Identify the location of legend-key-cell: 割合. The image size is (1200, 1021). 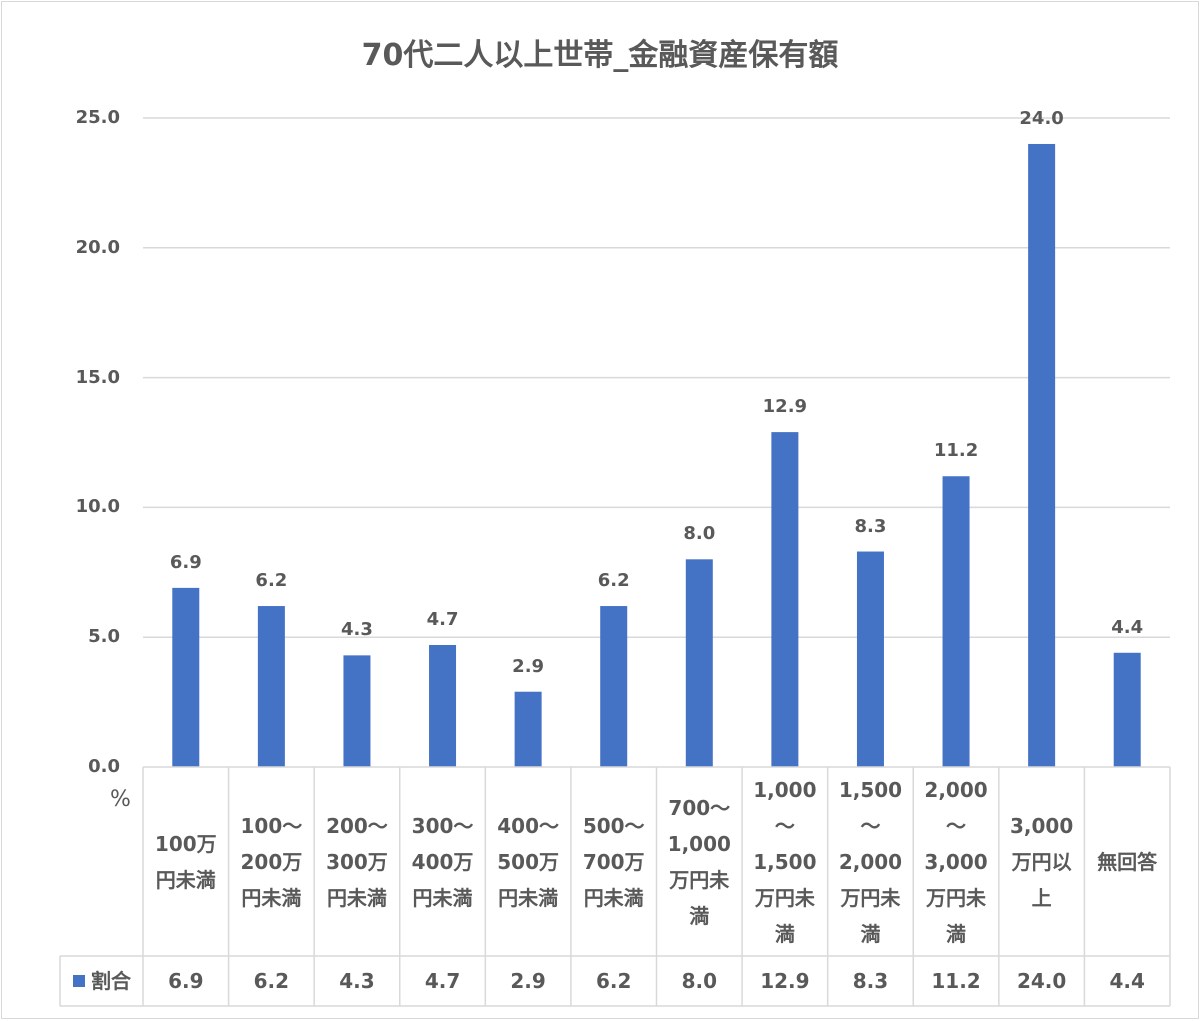
(102, 981).